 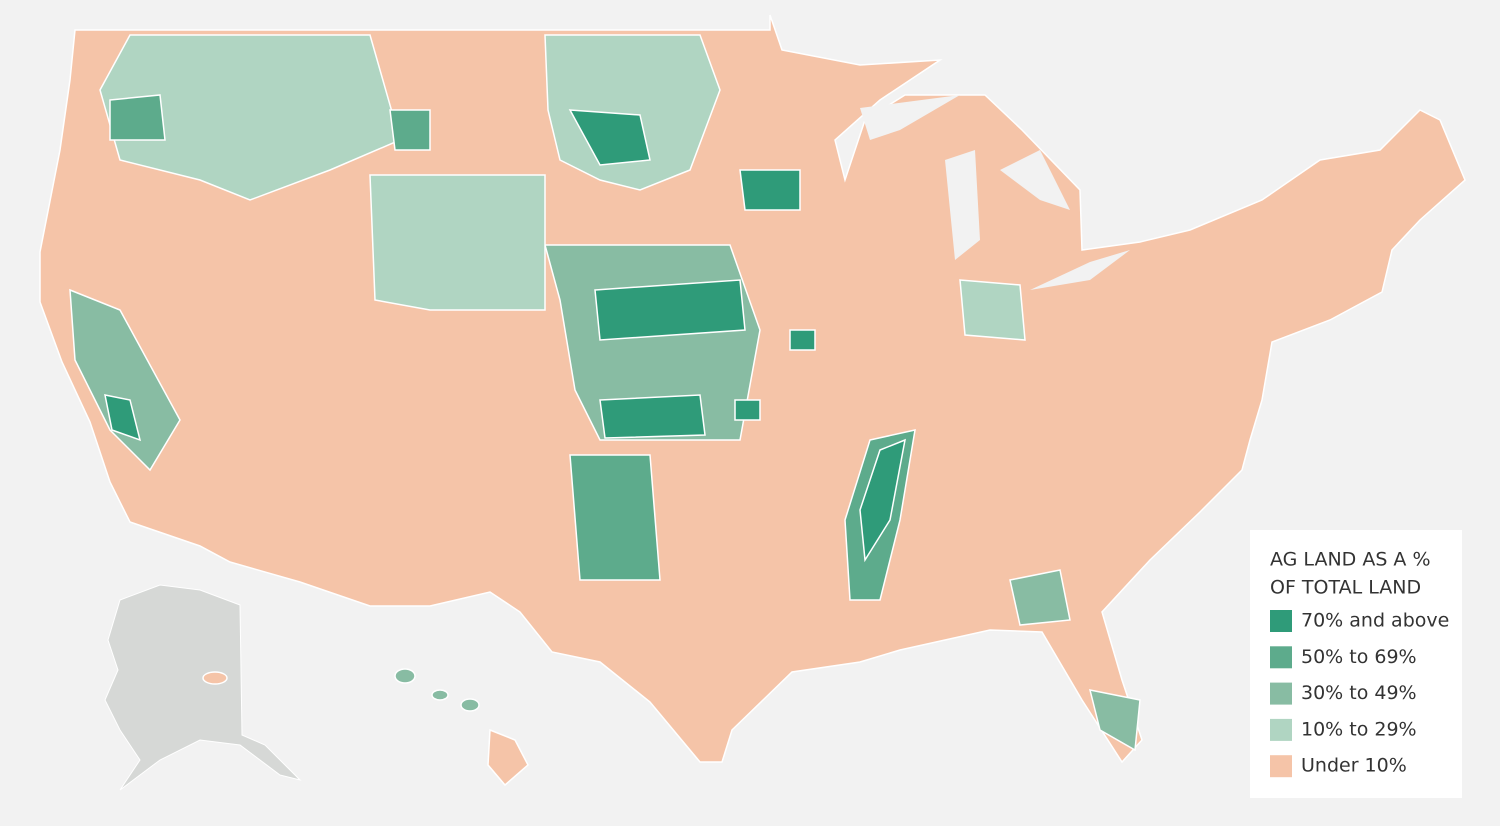 I want to click on county-cluster, so click(x=775, y=295).